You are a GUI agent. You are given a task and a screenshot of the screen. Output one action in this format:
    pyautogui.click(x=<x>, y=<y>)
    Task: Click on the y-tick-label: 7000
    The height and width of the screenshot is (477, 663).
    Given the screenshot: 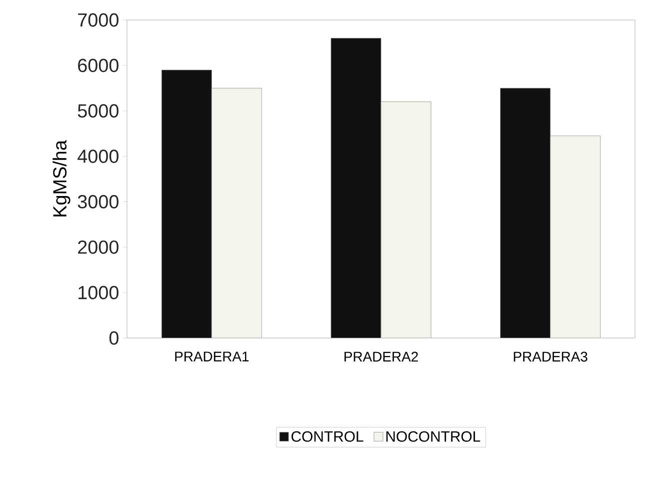 What is the action you would take?
    pyautogui.click(x=98, y=20)
    